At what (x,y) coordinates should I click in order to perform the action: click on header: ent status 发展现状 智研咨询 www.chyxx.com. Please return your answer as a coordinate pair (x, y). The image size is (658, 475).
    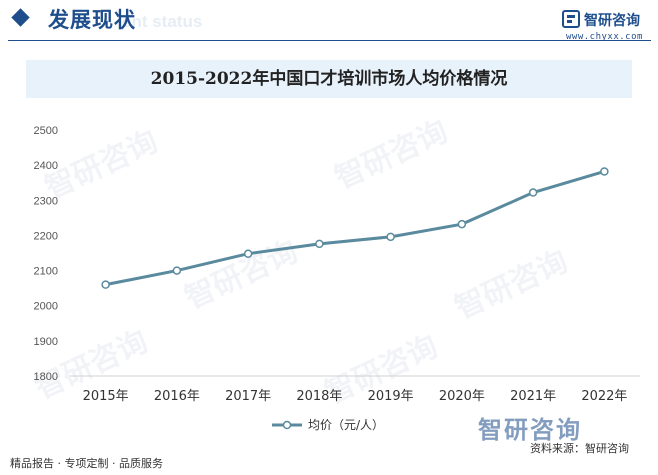
    Looking at the image, I should click on (329, 22).